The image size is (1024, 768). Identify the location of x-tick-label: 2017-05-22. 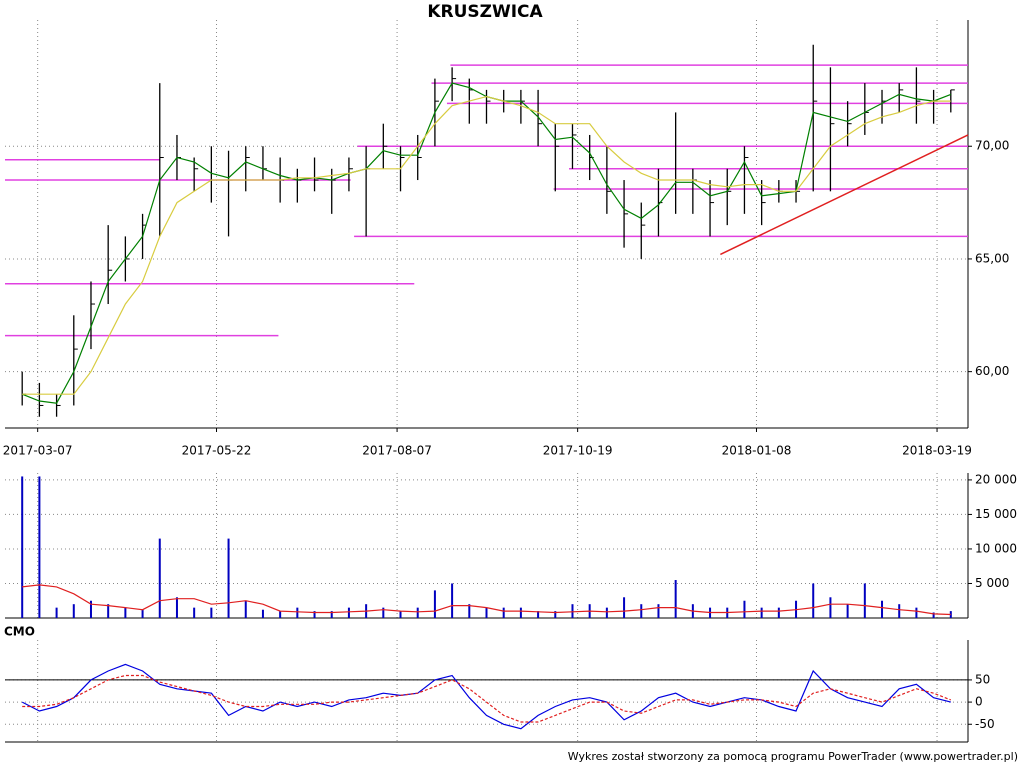
(217, 451).